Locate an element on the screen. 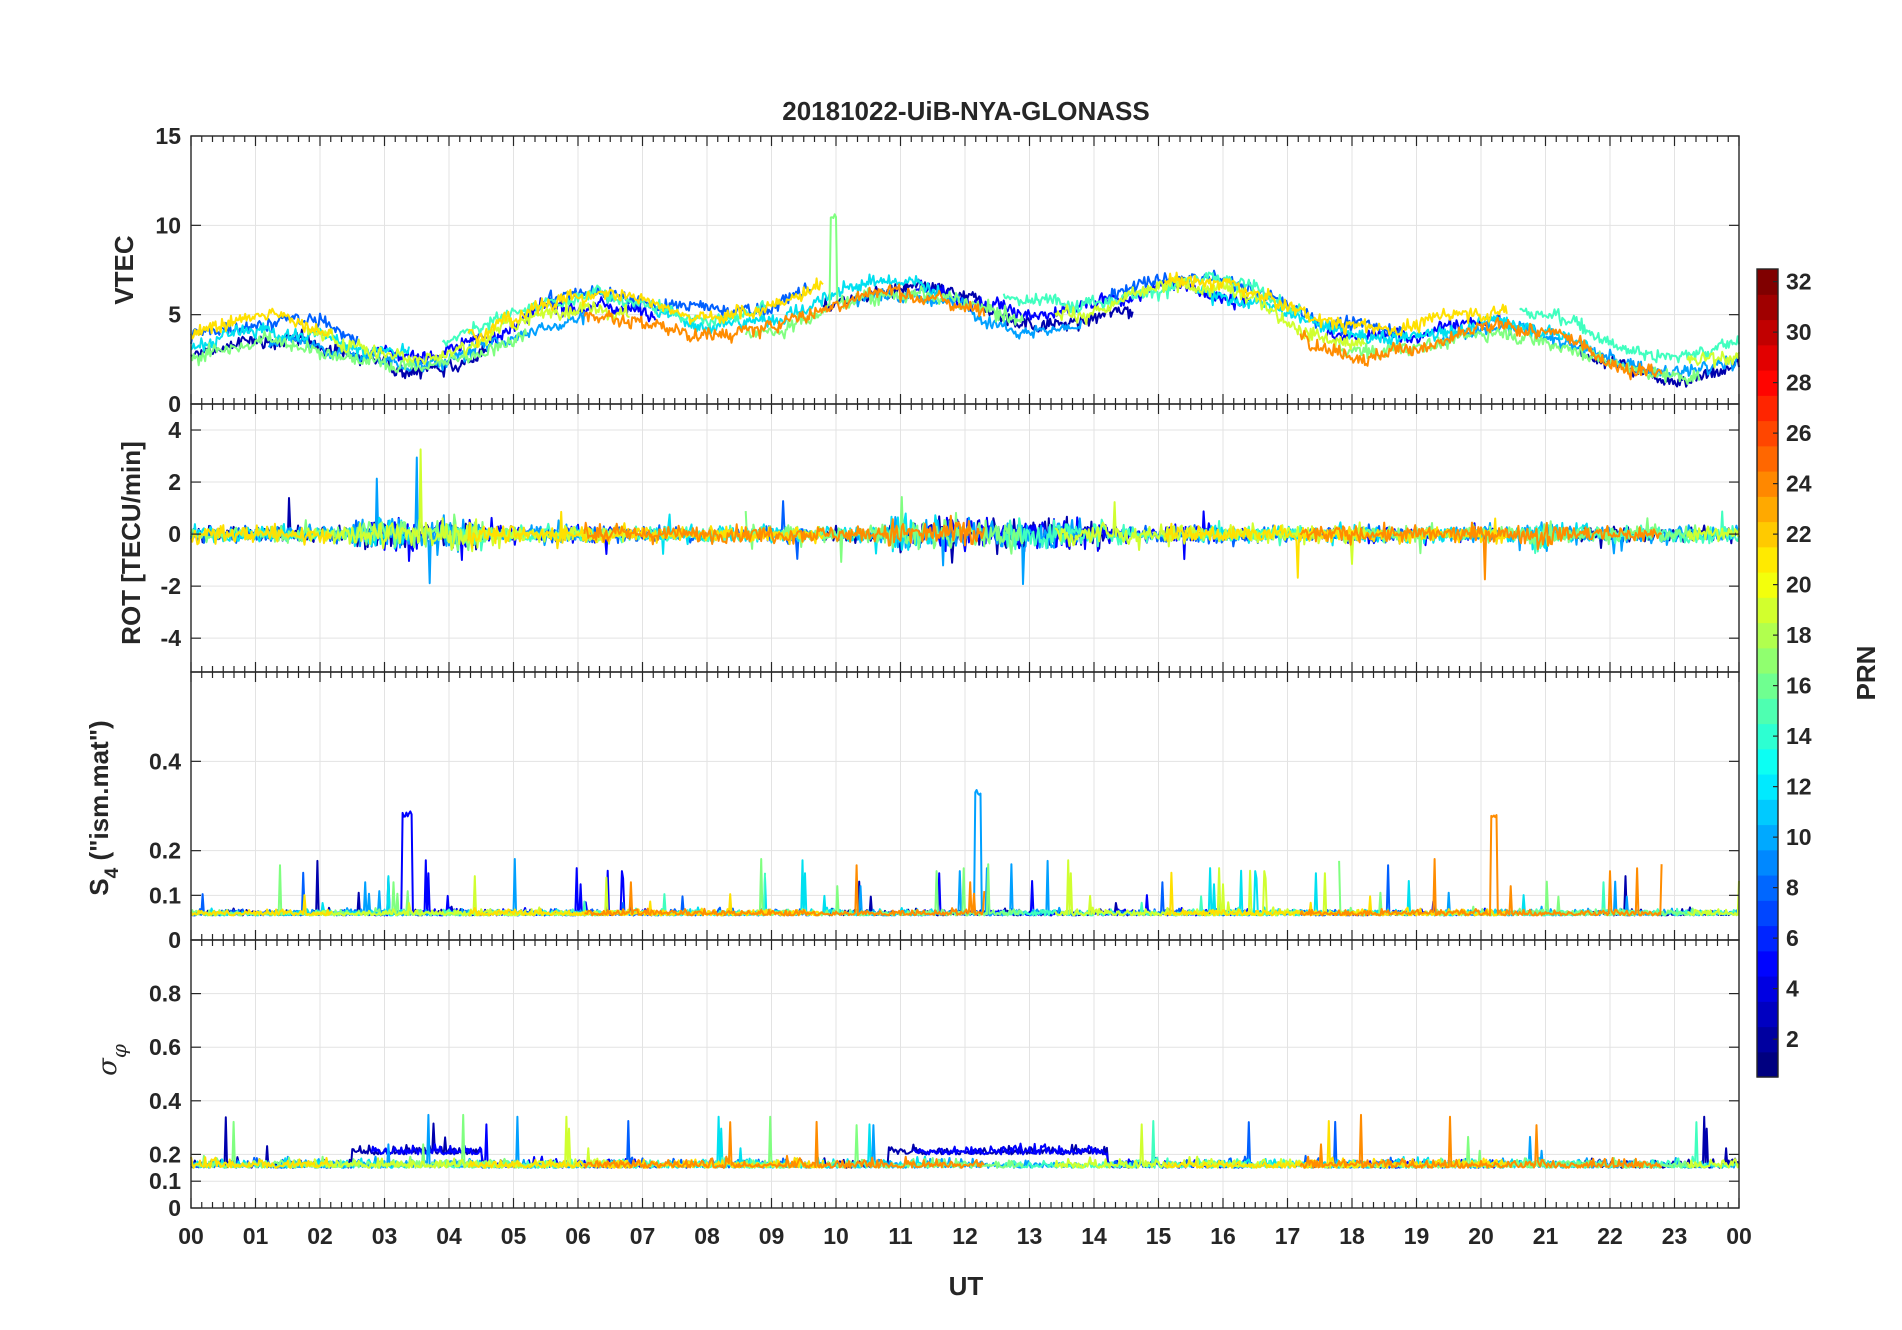  rot-series-lines is located at coordinates (965, 517).